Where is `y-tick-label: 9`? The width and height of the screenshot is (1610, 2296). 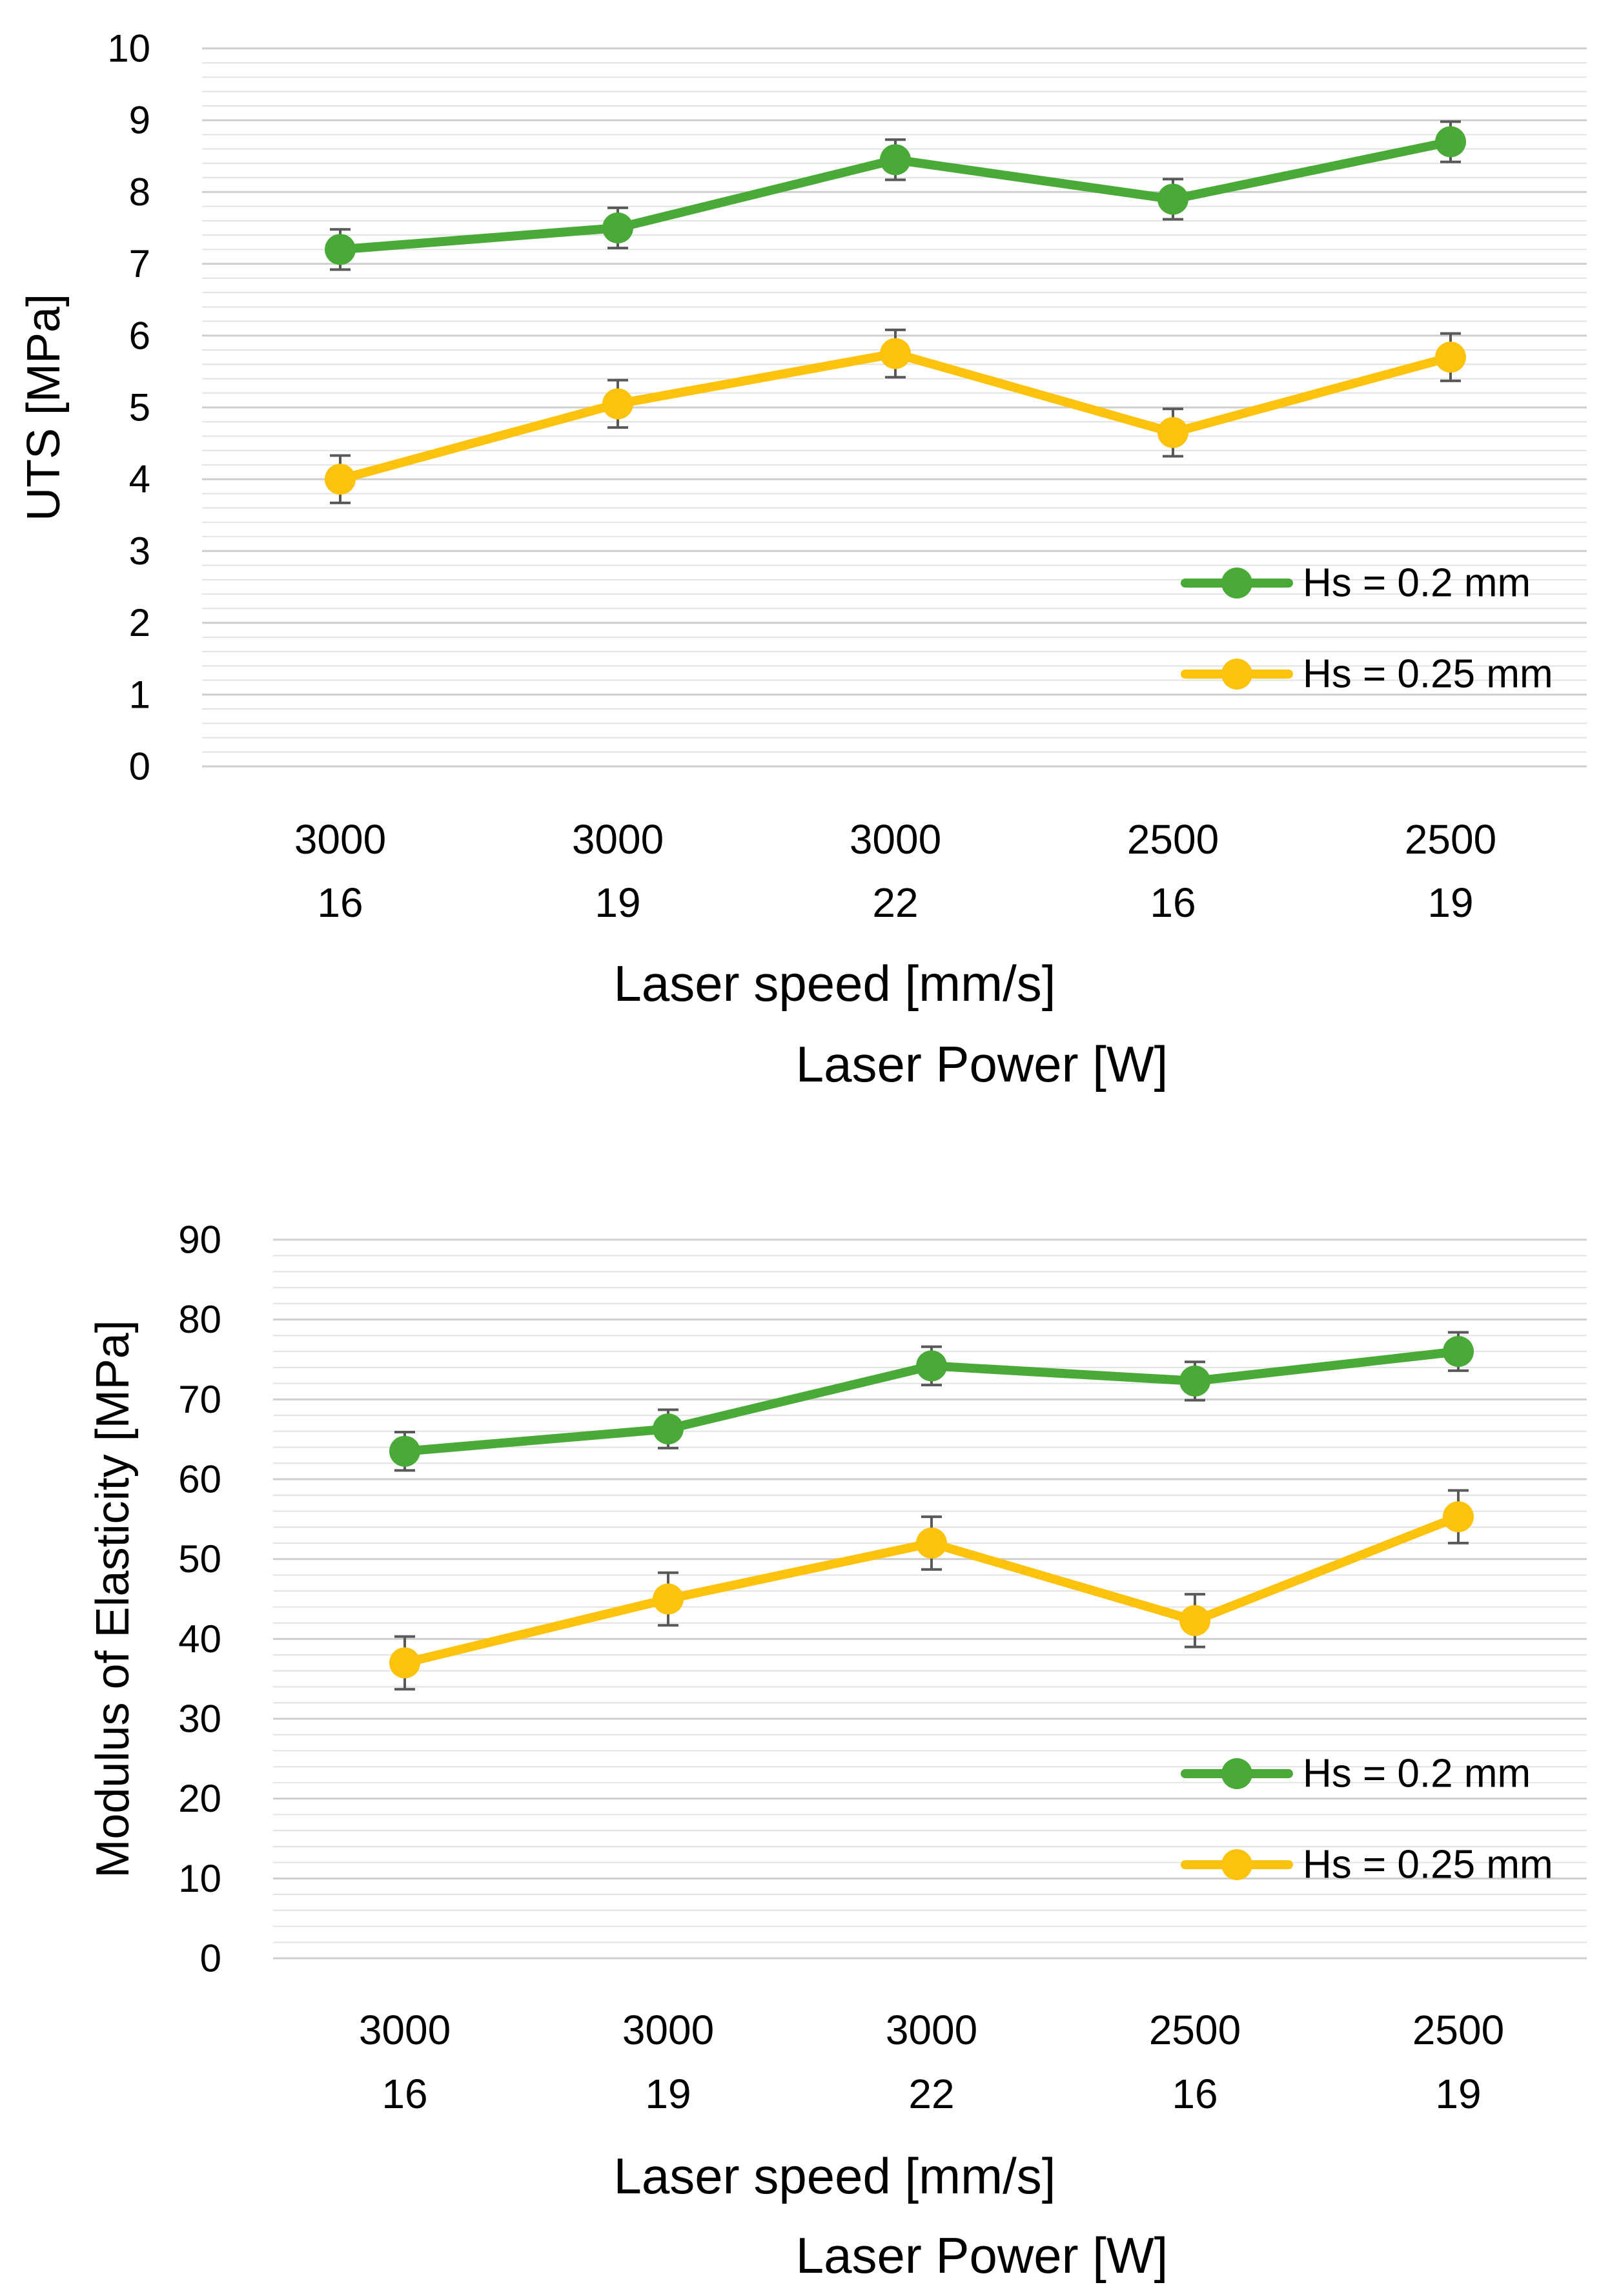 y-tick-label: 9 is located at coordinates (139, 120).